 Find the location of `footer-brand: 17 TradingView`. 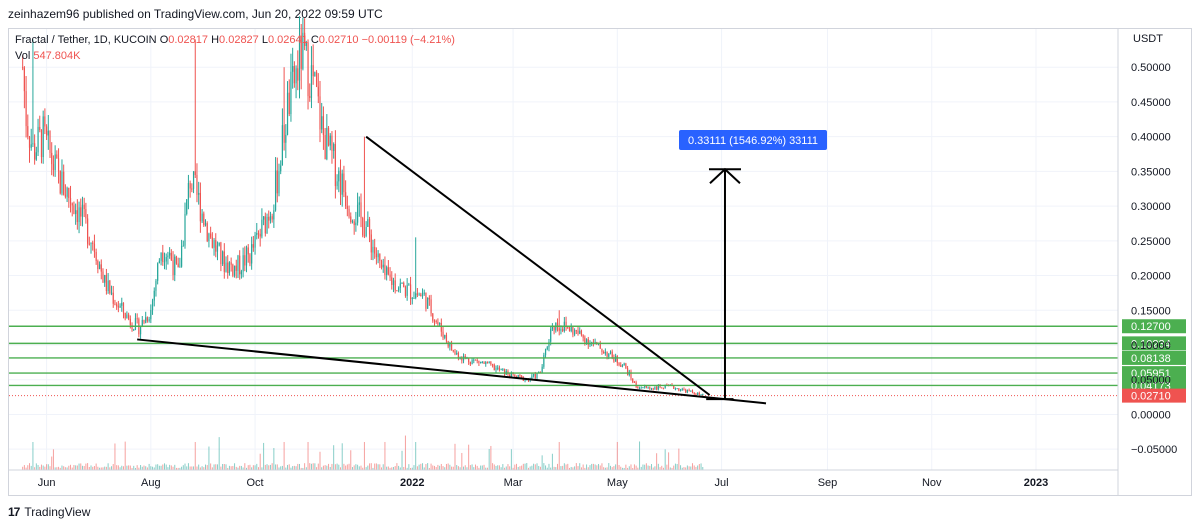

footer-brand: 17 TradingView is located at coordinates (49, 512).